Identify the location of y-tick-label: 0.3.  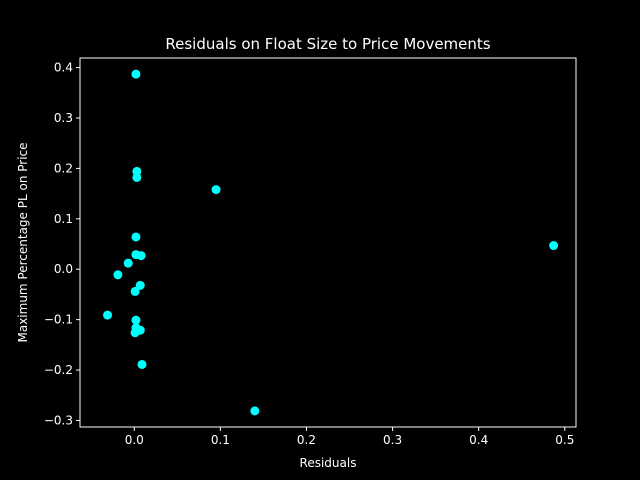
(63, 118).